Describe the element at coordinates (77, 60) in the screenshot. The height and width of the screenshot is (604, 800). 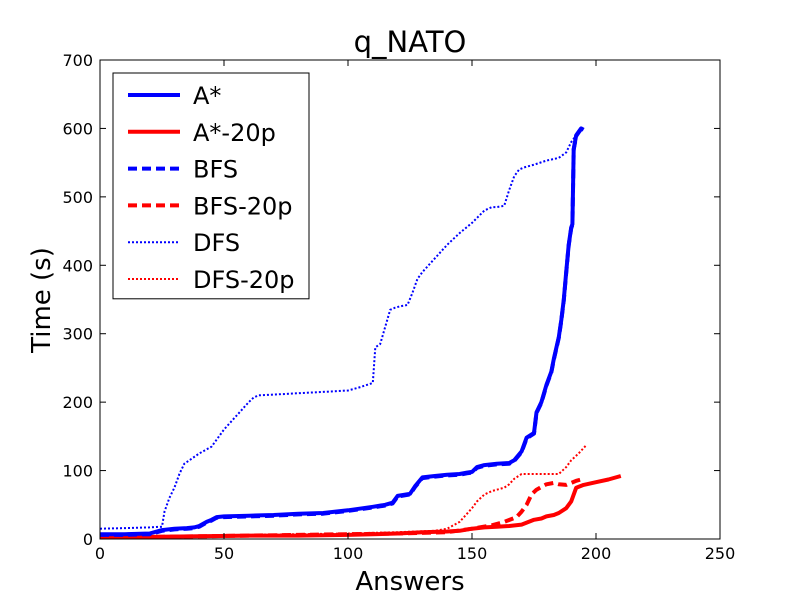
I see `y-tick-label: 700` at that location.